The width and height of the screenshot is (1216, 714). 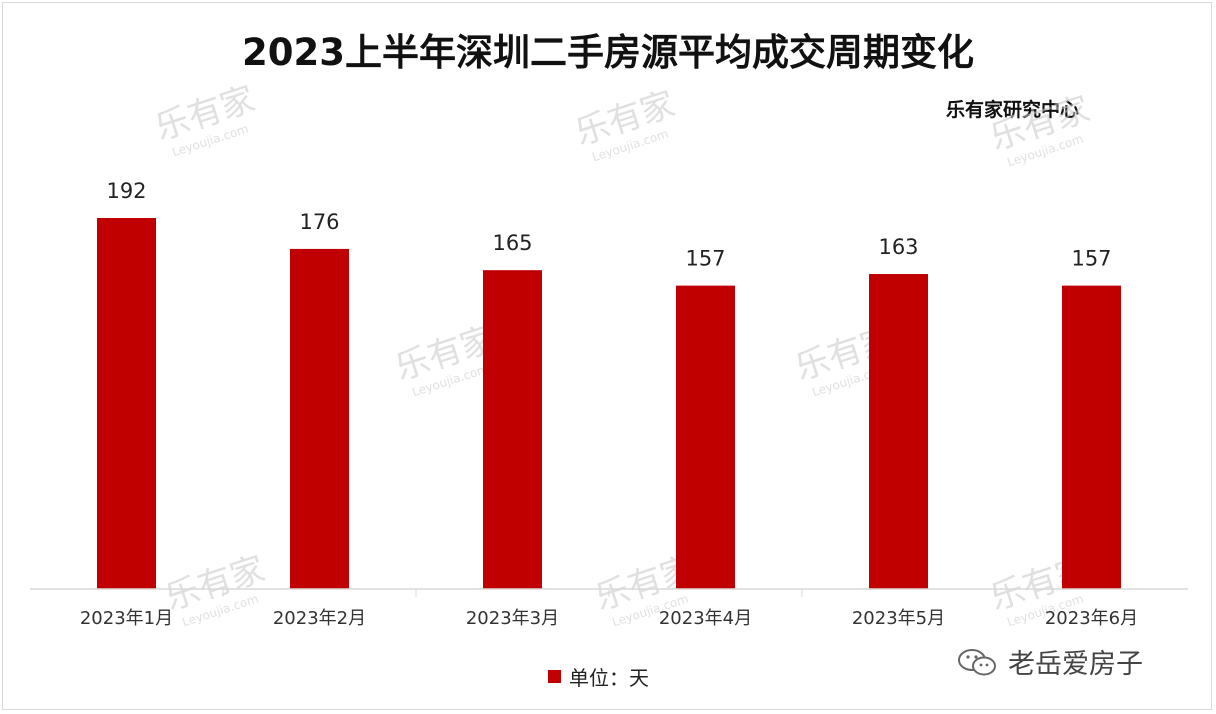 I want to click on value-label-1: 192, so click(x=126, y=191).